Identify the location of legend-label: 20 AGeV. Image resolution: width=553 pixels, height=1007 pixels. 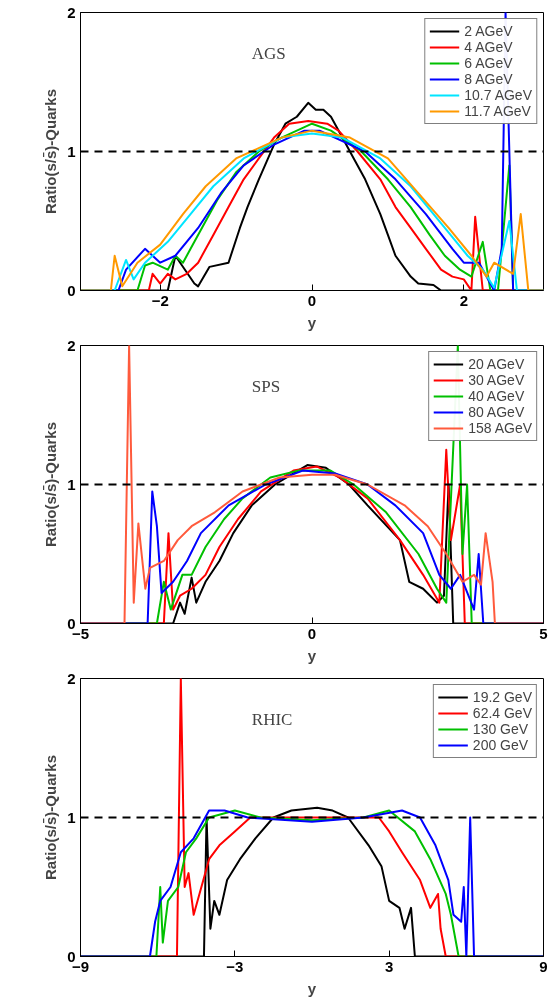
(496, 364).